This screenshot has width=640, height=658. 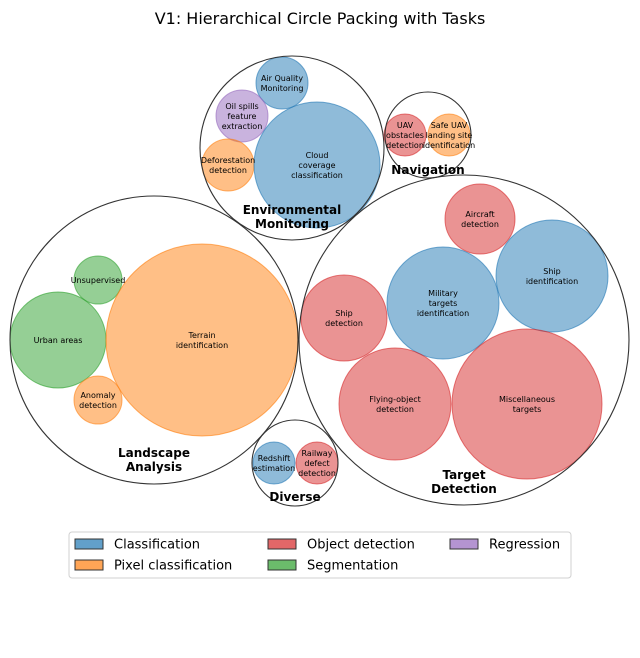 What do you see at coordinates (154, 460) in the screenshot?
I see `group-label-landscape: Landscape Analysis` at bounding box center [154, 460].